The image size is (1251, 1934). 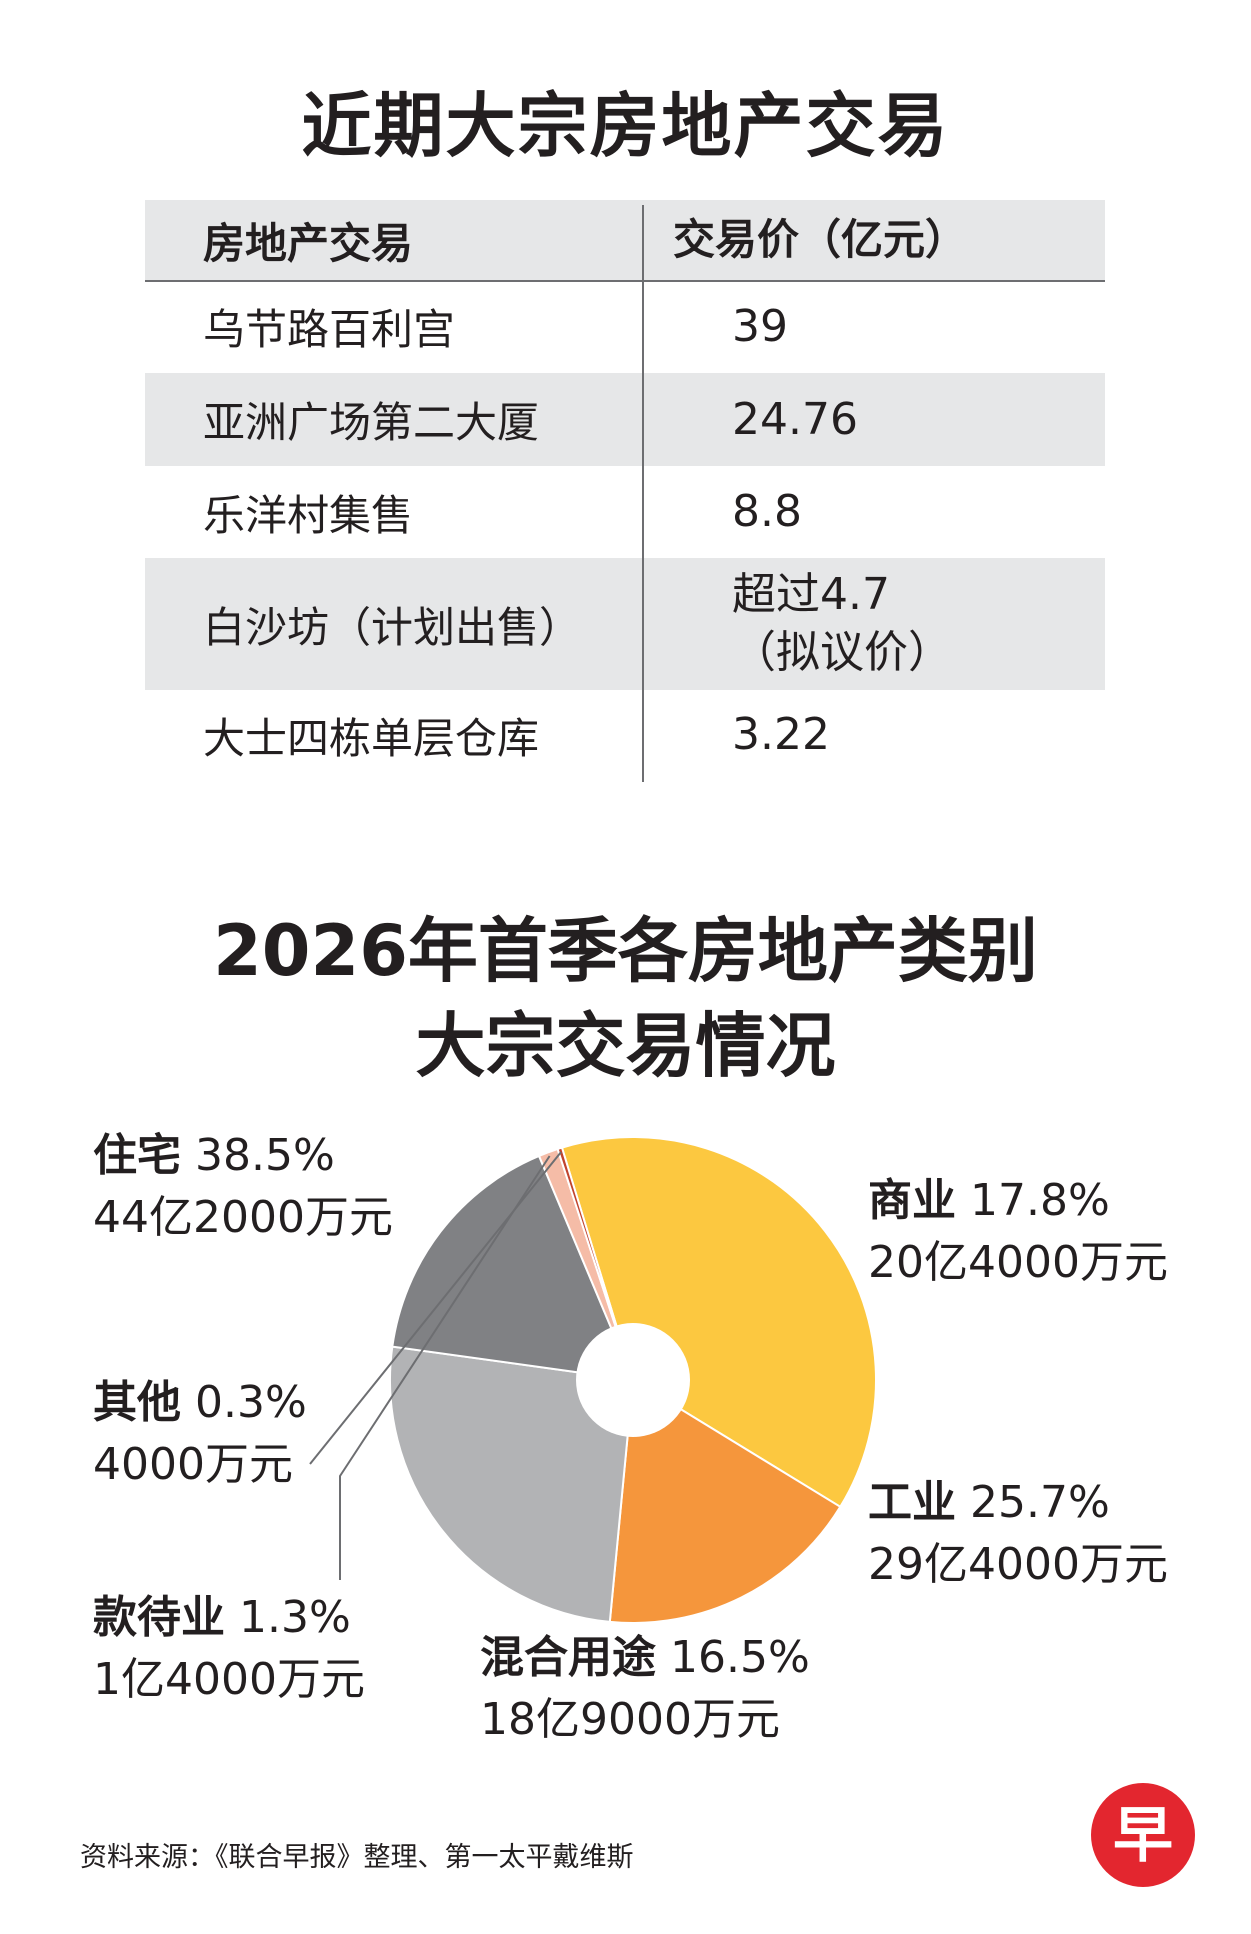 What do you see at coordinates (781, 734) in the screenshot?
I see `row-price: 3.22` at bounding box center [781, 734].